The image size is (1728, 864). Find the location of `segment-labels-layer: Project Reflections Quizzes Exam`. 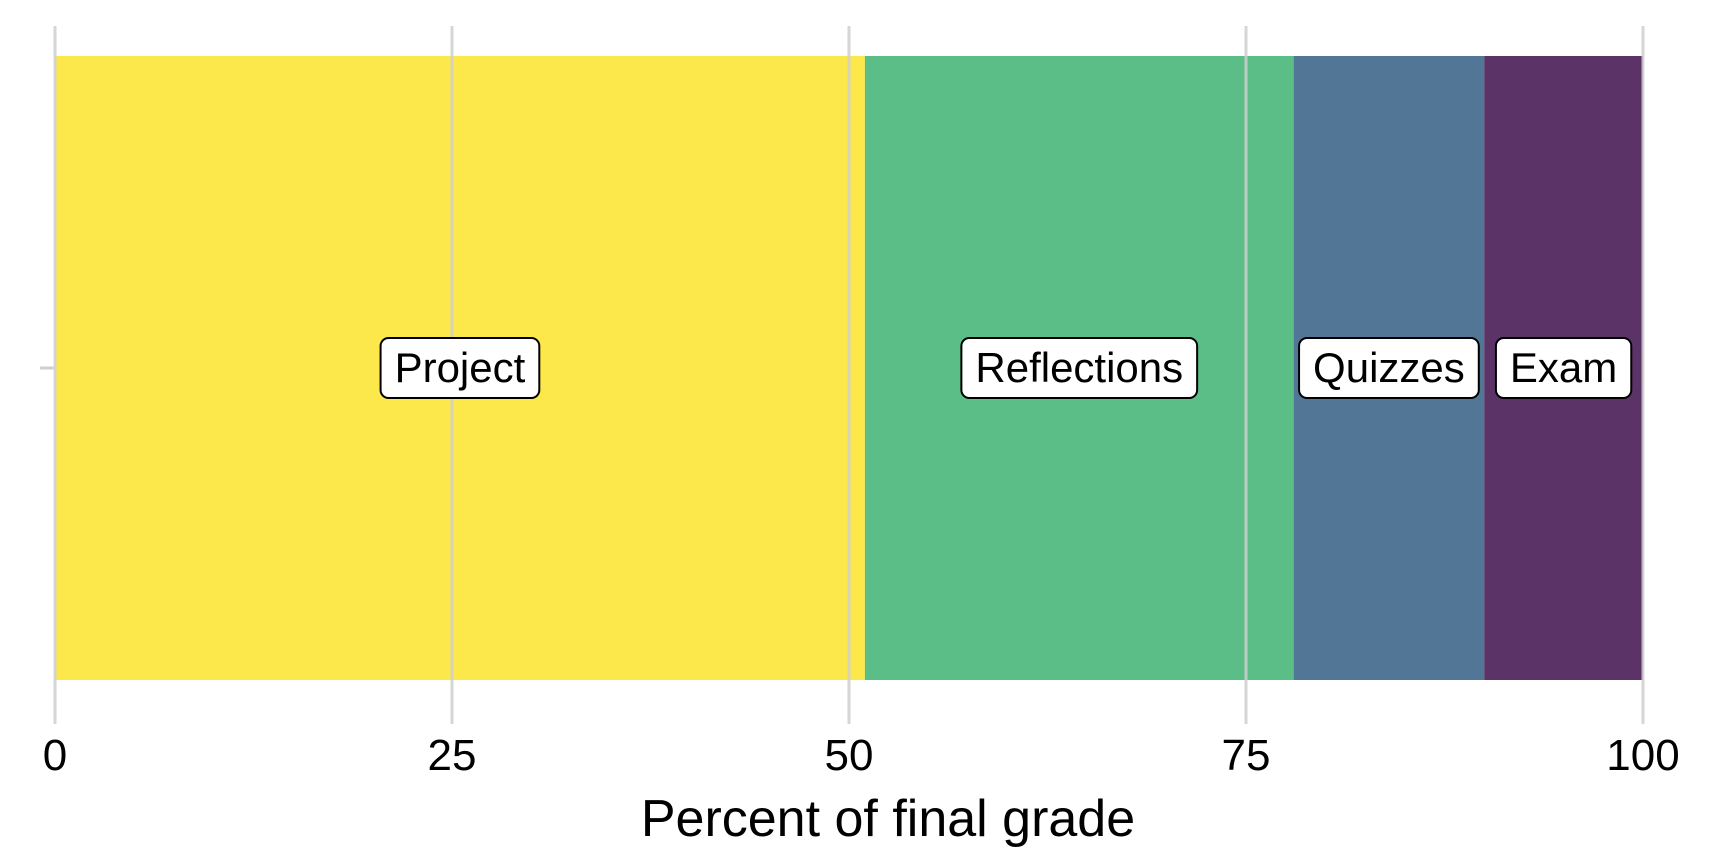

segment-labels-layer: Project Reflections Quizzes Exam is located at coordinates (1006, 368).